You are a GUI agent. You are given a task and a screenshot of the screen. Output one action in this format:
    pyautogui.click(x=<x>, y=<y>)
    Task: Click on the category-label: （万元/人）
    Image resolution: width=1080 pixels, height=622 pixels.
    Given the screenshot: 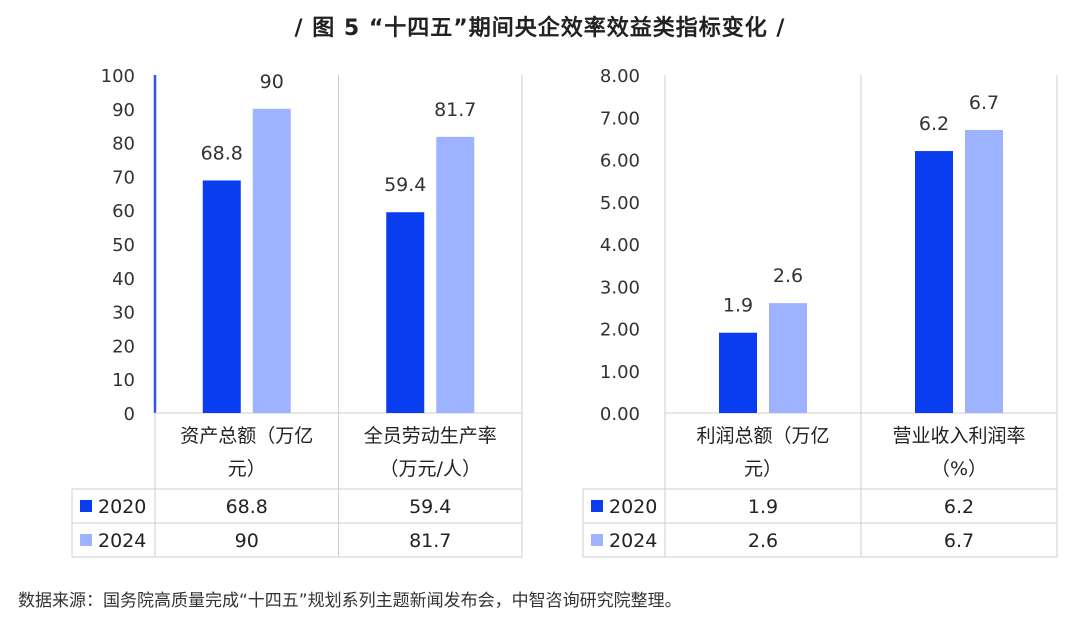 What is the action you would take?
    pyautogui.click(x=430, y=469)
    